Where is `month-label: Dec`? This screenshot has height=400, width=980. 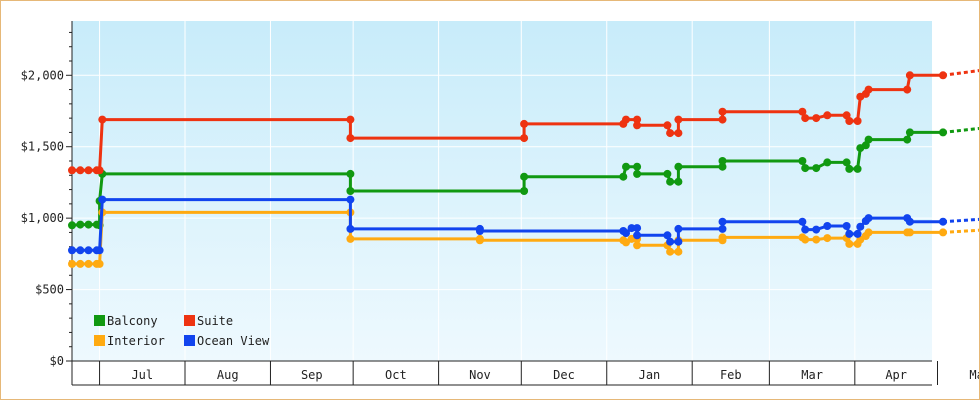
month-label: Dec is located at coordinates (564, 375).